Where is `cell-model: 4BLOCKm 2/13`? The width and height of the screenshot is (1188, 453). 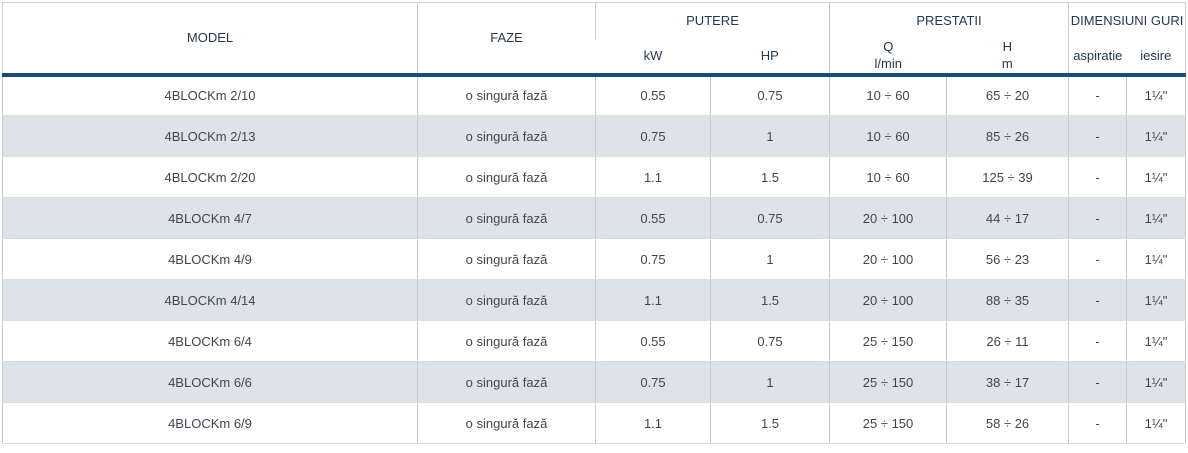
cell-model: 4BLOCKm 2/13 is located at coordinates (210, 136).